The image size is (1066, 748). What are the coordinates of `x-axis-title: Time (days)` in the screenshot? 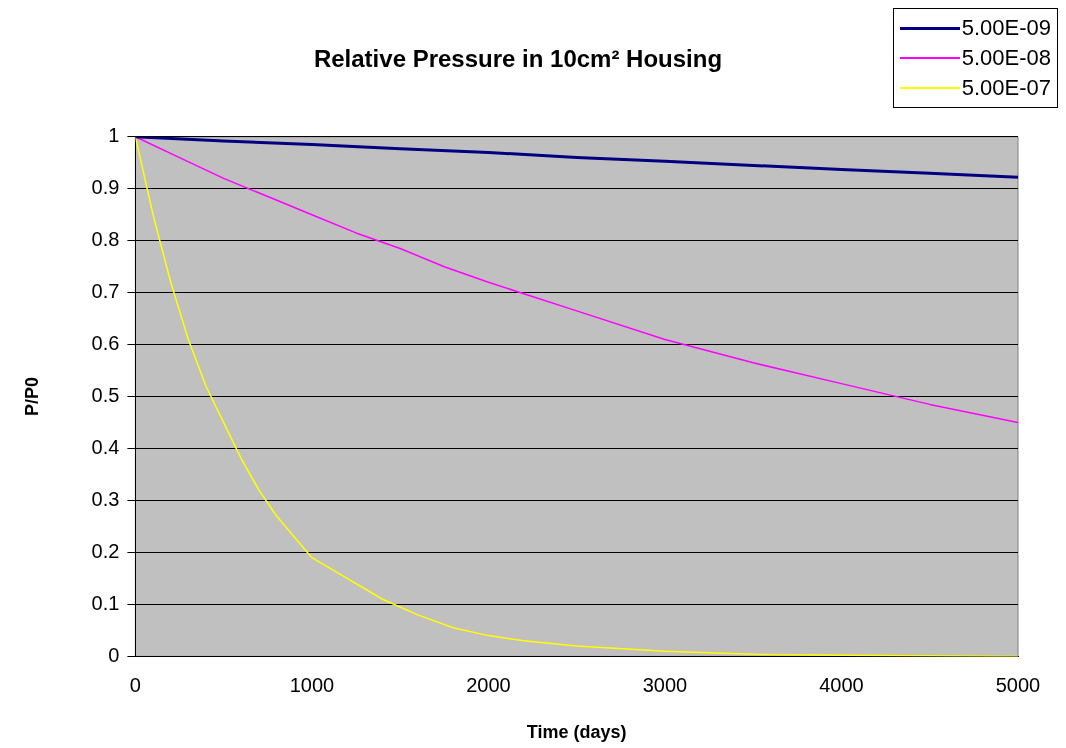 It's located at (576, 732).